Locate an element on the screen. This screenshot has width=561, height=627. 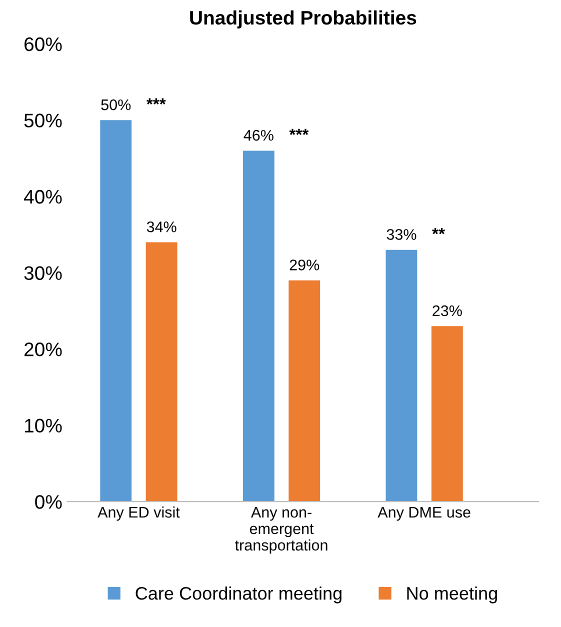
data-label: 23% is located at coordinates (447, 310).